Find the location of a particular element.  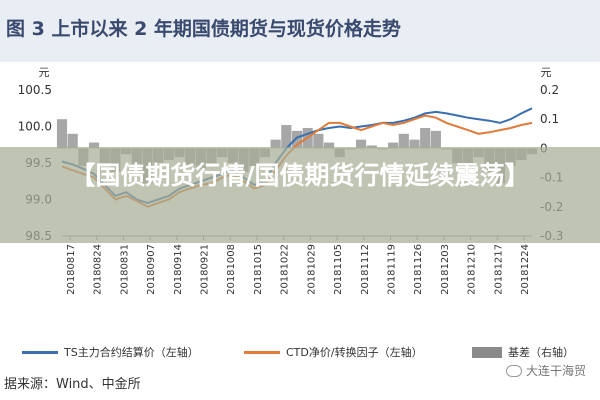

x-axis-tick-label: 20181029 is located at coordinates (311, 269).